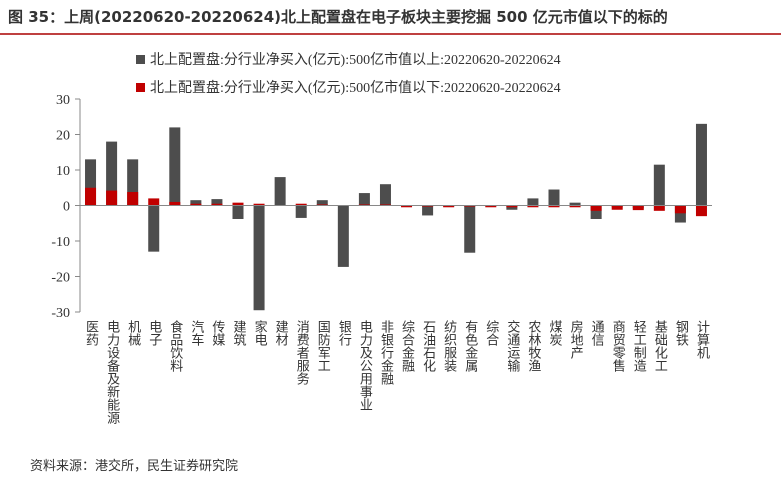 The image size is (781, 477). What do you see at coordinates (365, 365) in the screenshot?
I see `x-tick-label: 电力及公用事业` at bounding box center [365, 365].